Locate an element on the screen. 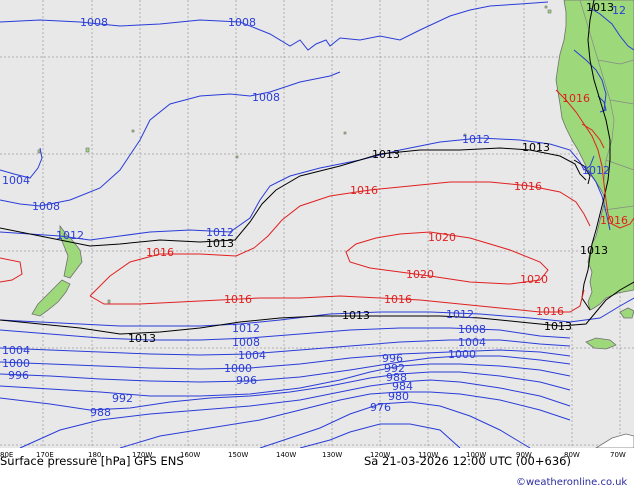 This screenshot has height=494, width=634. lon-tick-label: 140W is located at coordinates (286, 455).